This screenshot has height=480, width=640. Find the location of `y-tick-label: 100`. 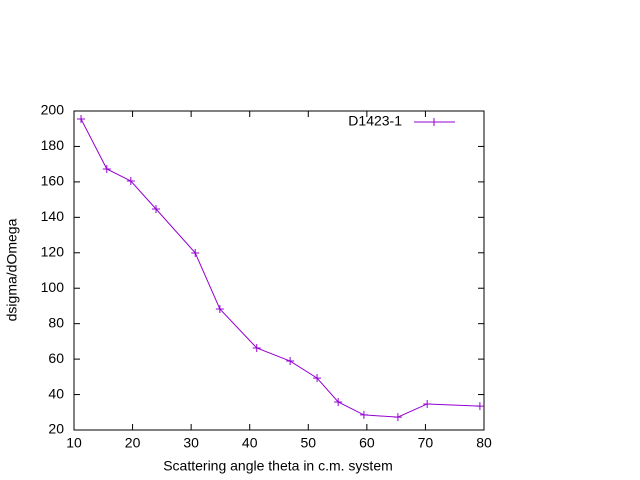

y-tick-label: 100 is located at coordinates (53, 287).